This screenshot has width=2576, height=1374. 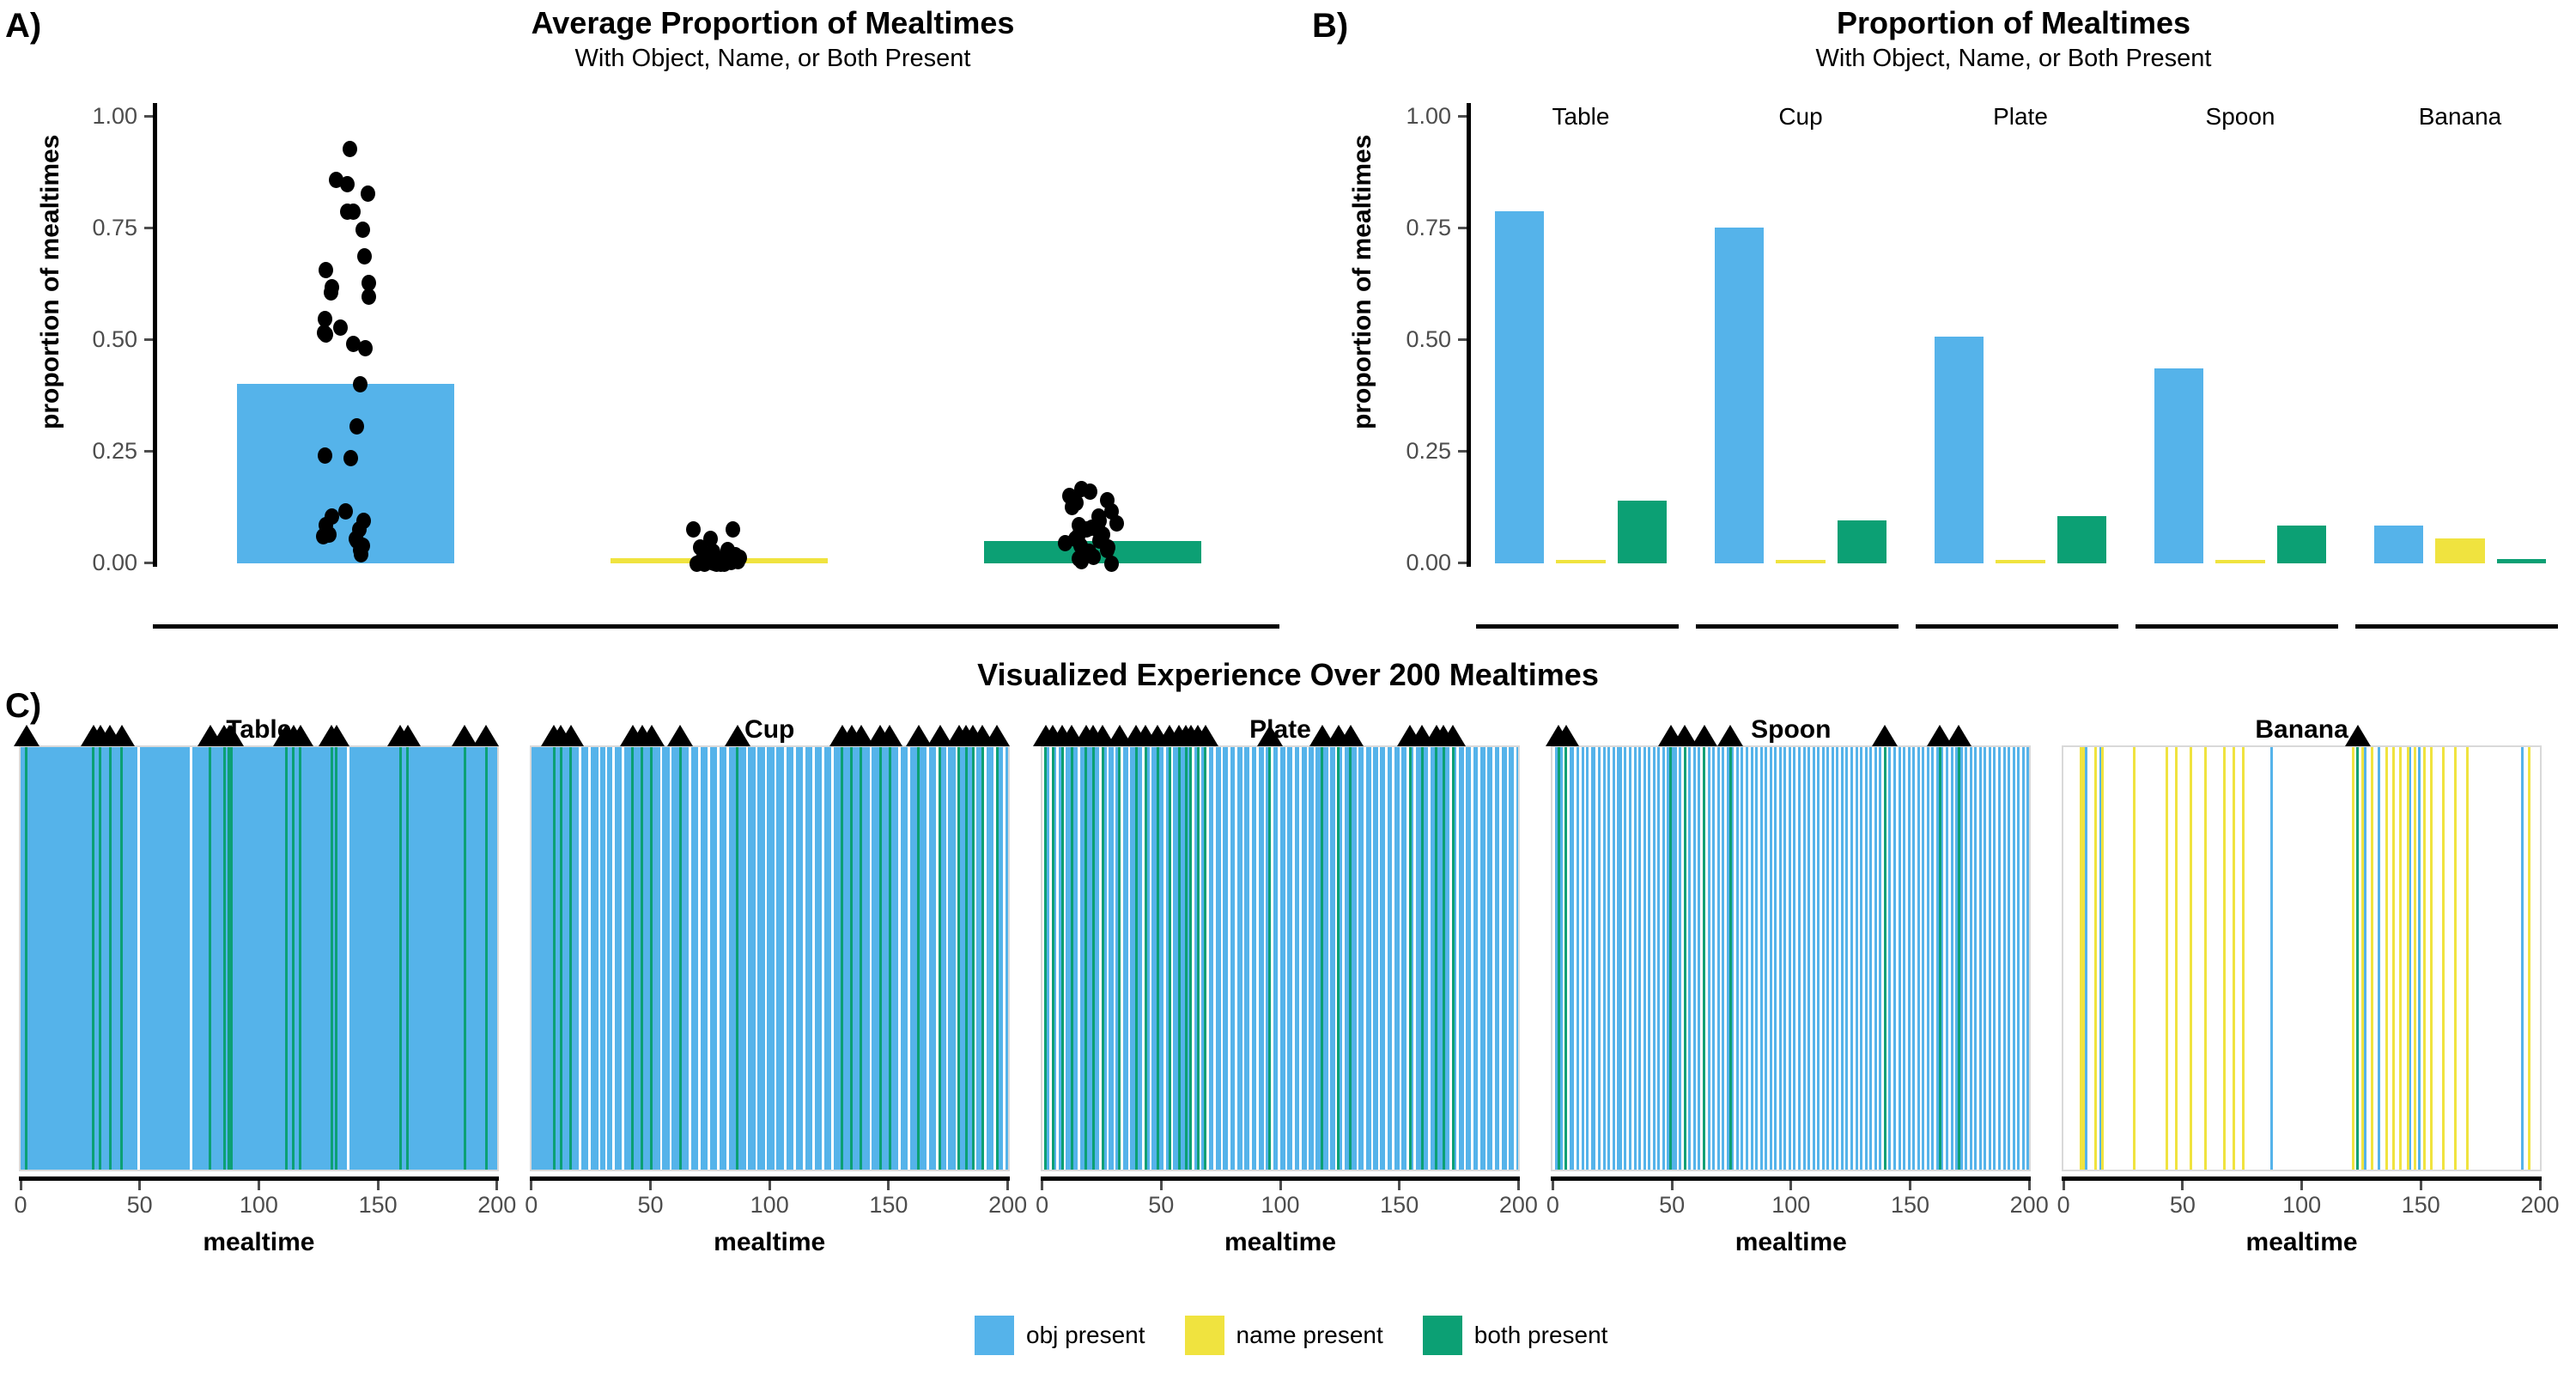 I want to click on panel-b-xaxis-table, so click(x=1577, y=626).